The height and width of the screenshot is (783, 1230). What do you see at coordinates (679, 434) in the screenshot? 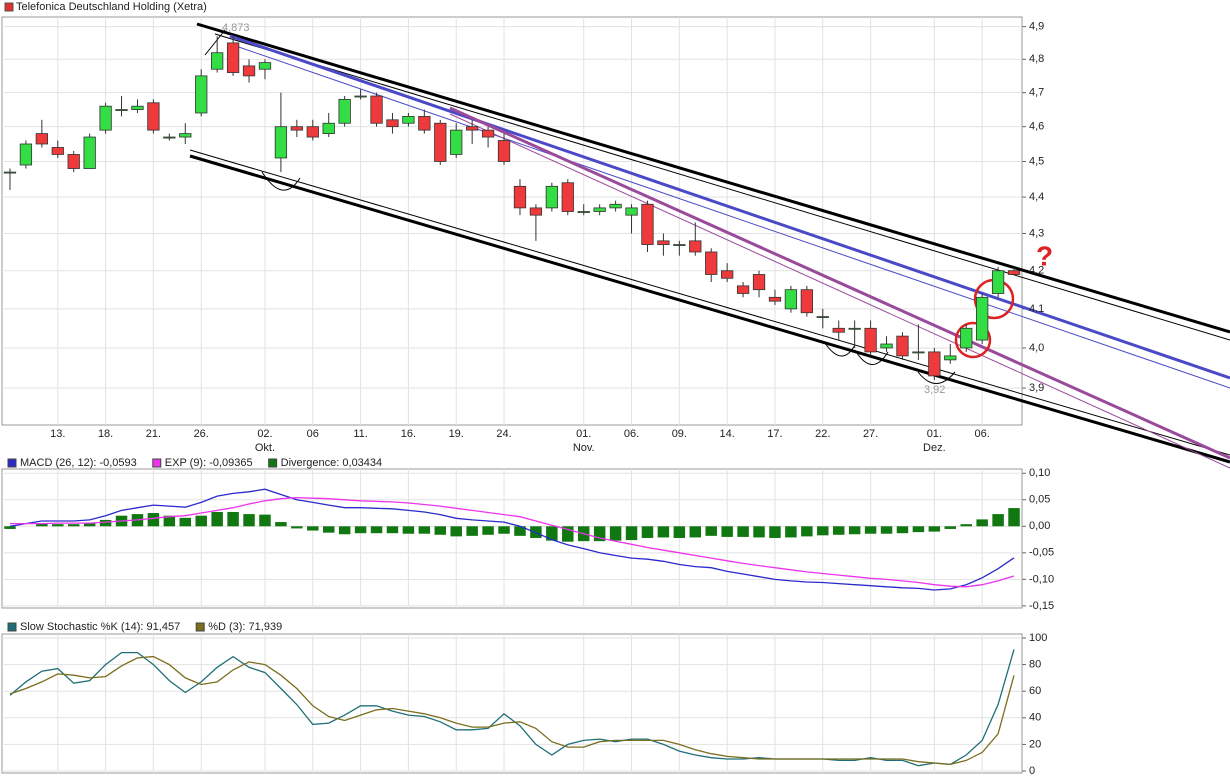
I see `x-tick-label: 09.` at bounding box center [679, 434].